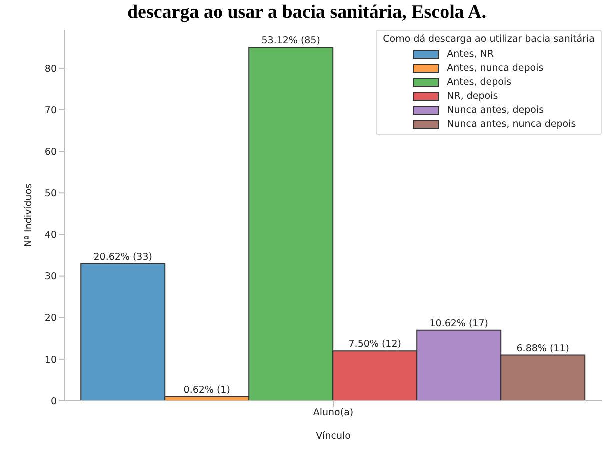  Describe the element at coordinates (50, 236) in the screenshot. I see `y-tick-label: 40` at that location.